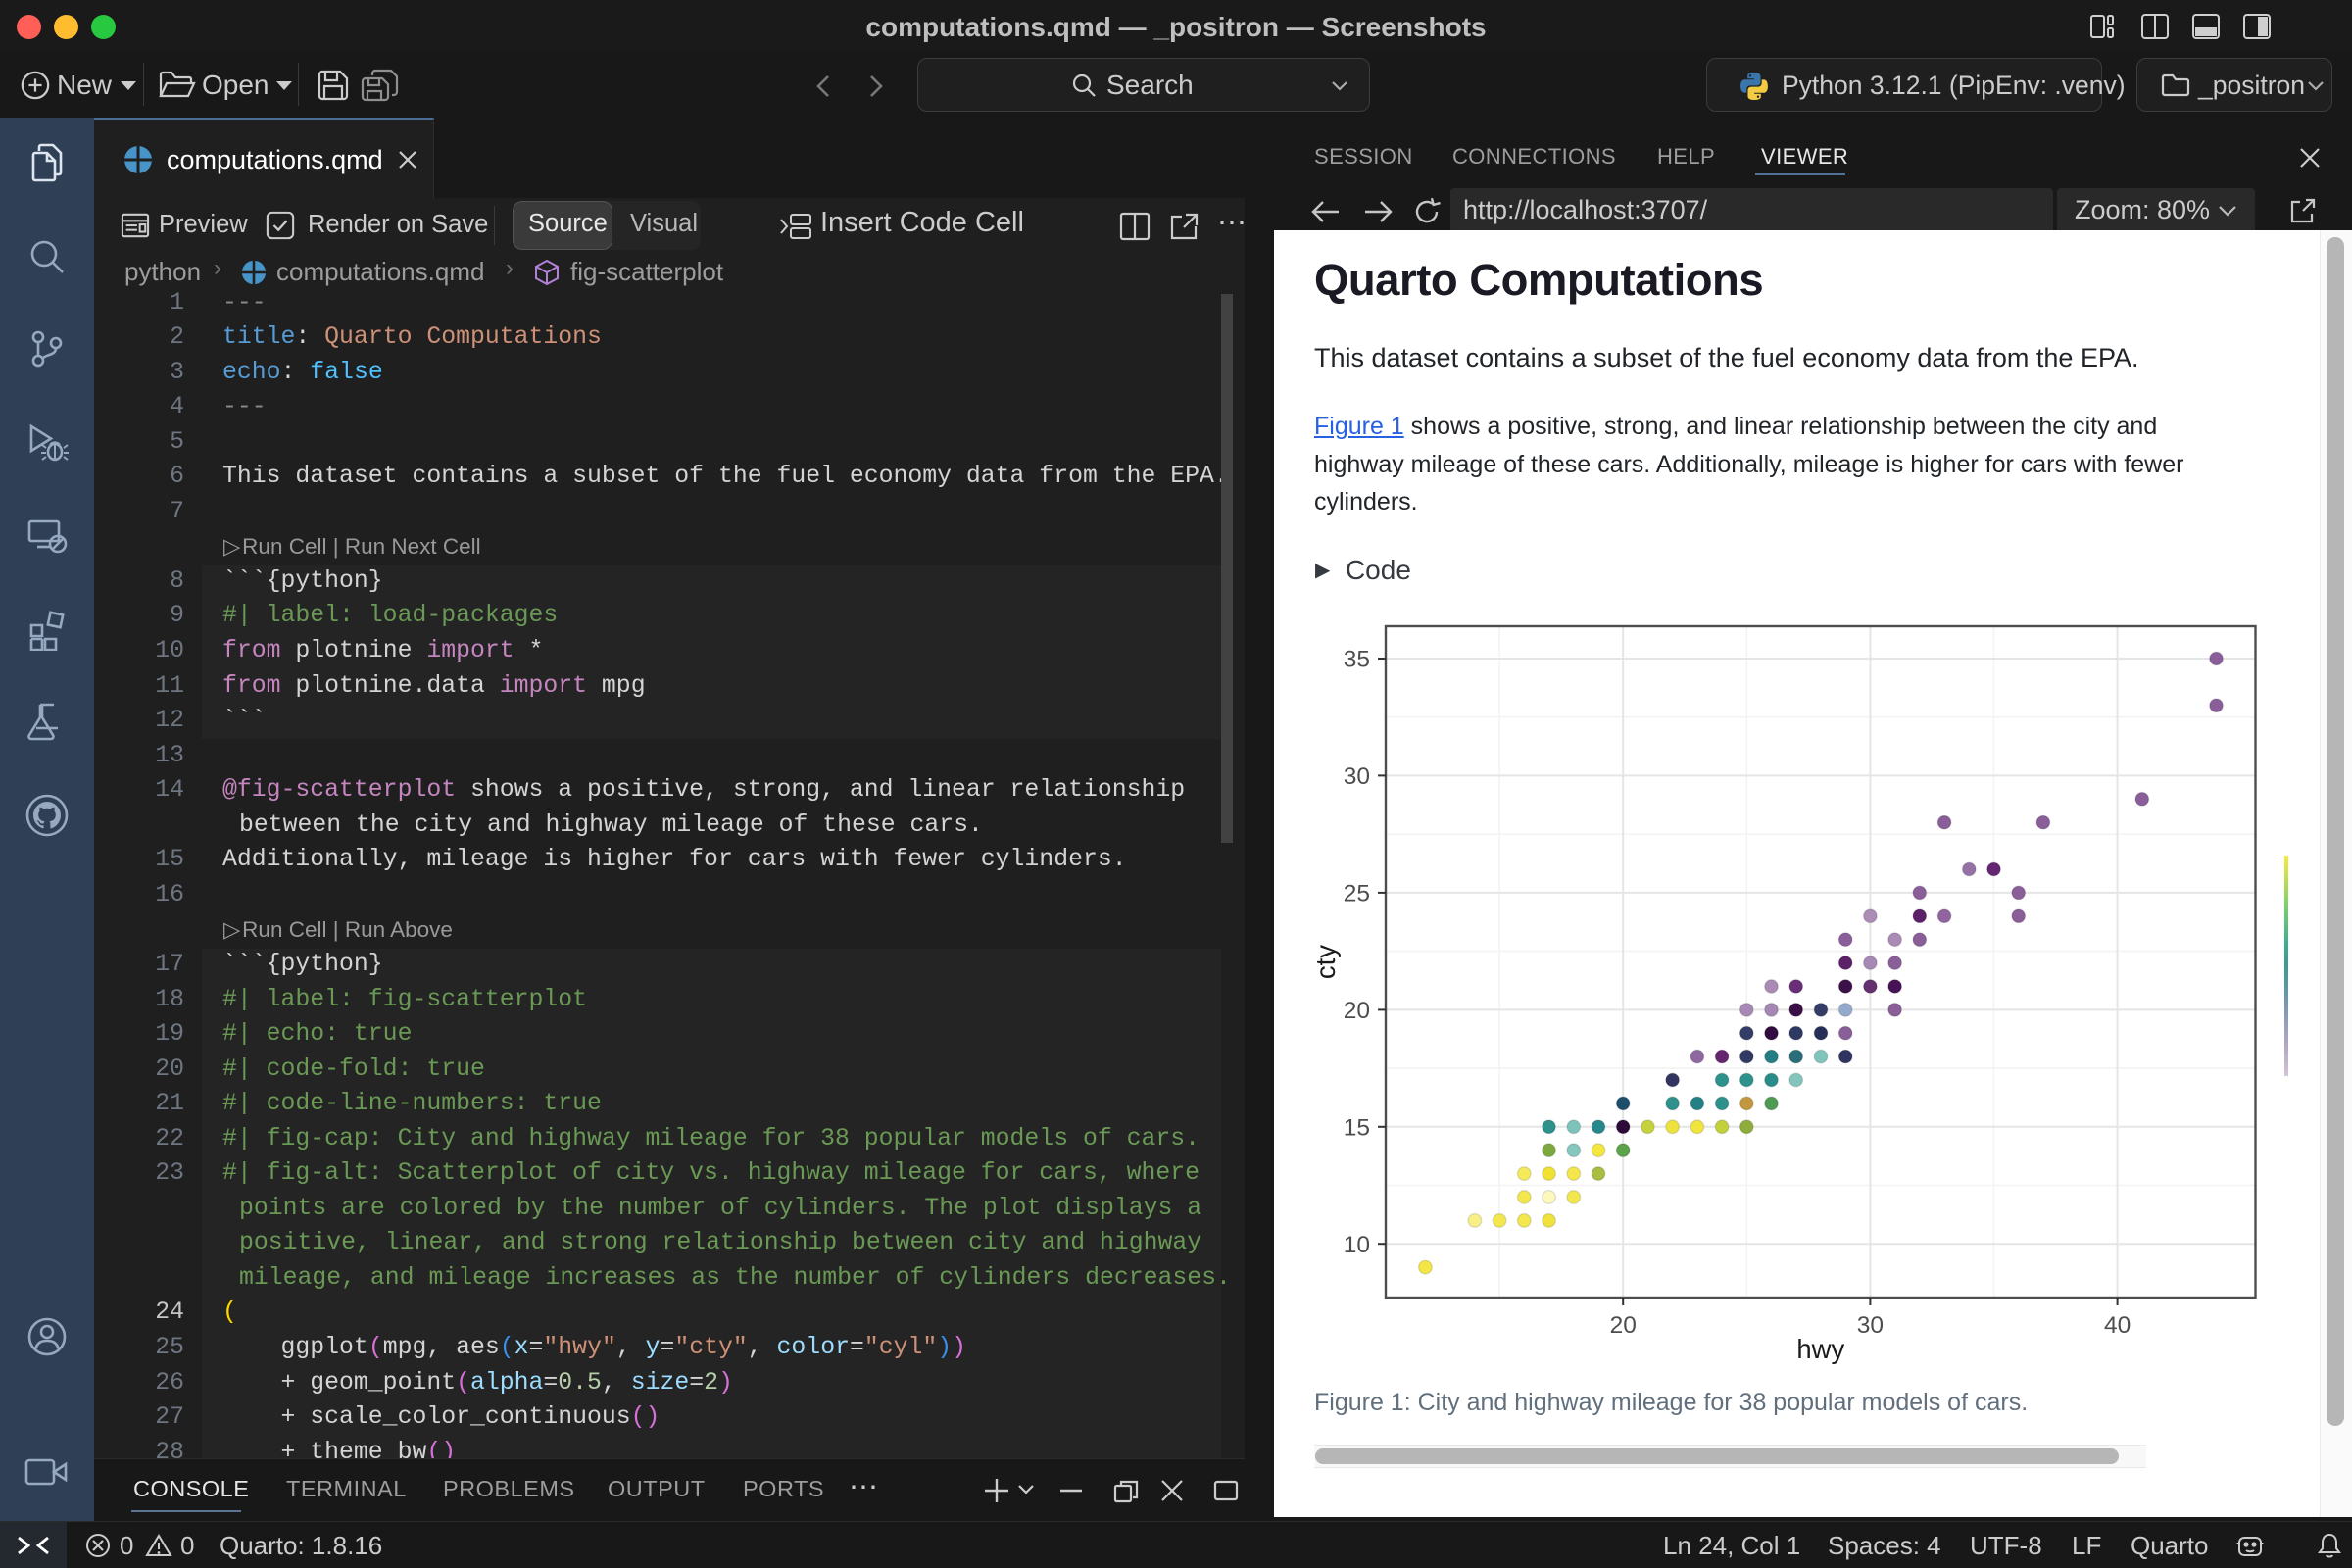 The height and width of the screenshot is (1568, 2352). I want to click on svg-text: 10, so click(1357, 1245).